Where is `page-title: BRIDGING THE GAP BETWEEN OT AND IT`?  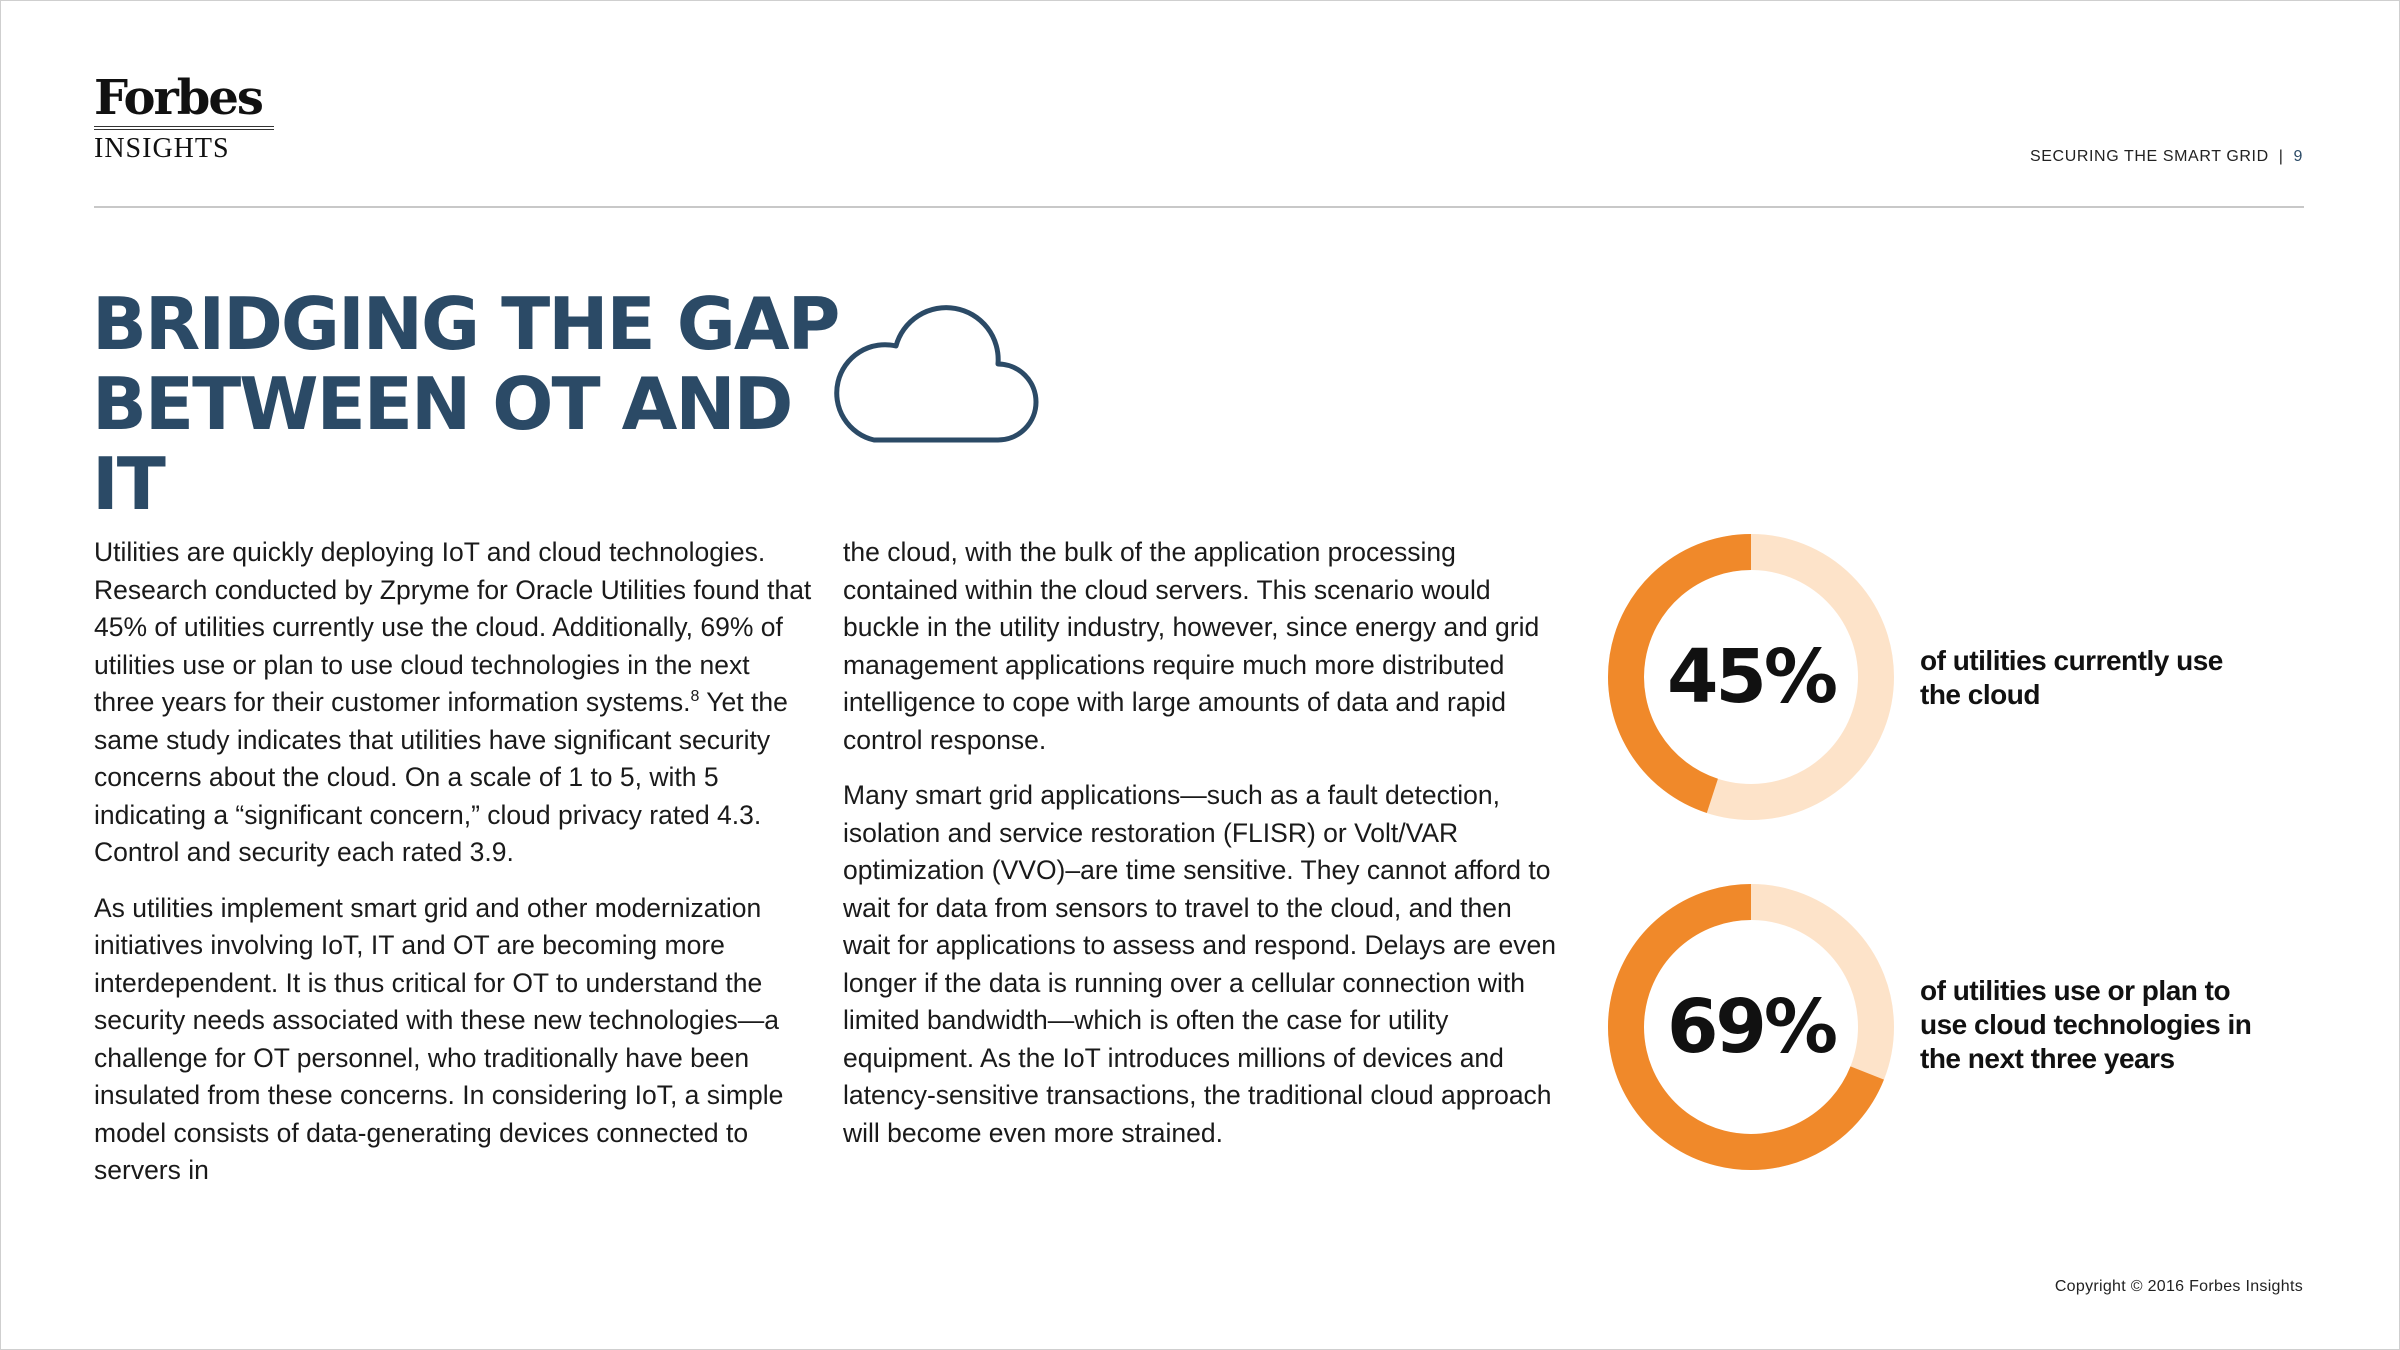
page-title: BRIDGING THE GAP BETWEEN OT AND IT is located at coordinates (472, 404).